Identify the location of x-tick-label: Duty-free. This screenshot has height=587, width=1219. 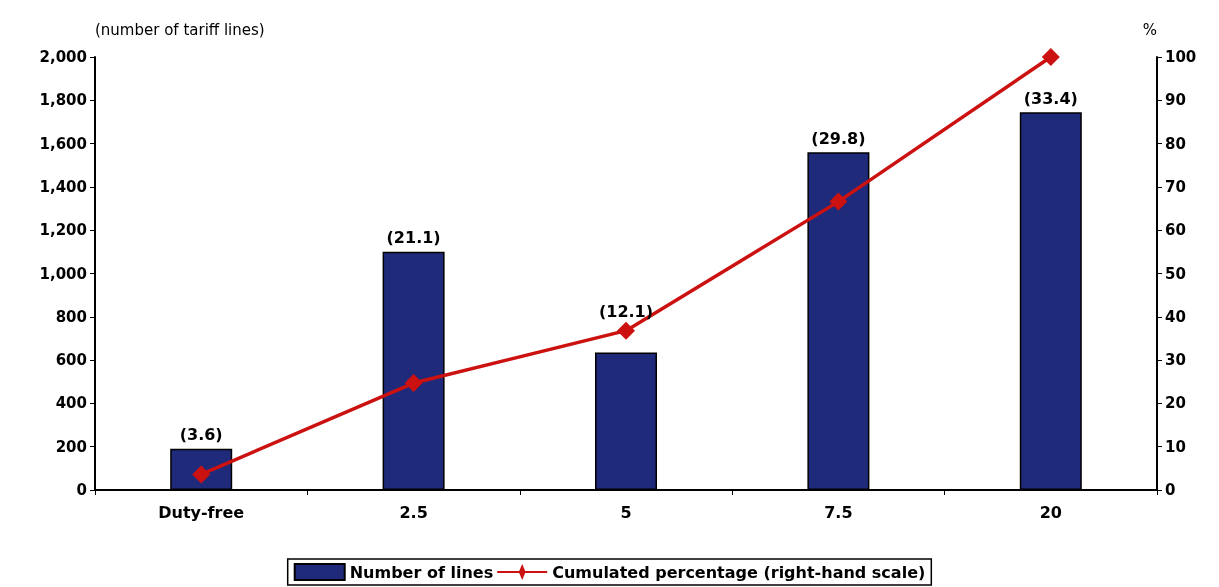
(201, 512).